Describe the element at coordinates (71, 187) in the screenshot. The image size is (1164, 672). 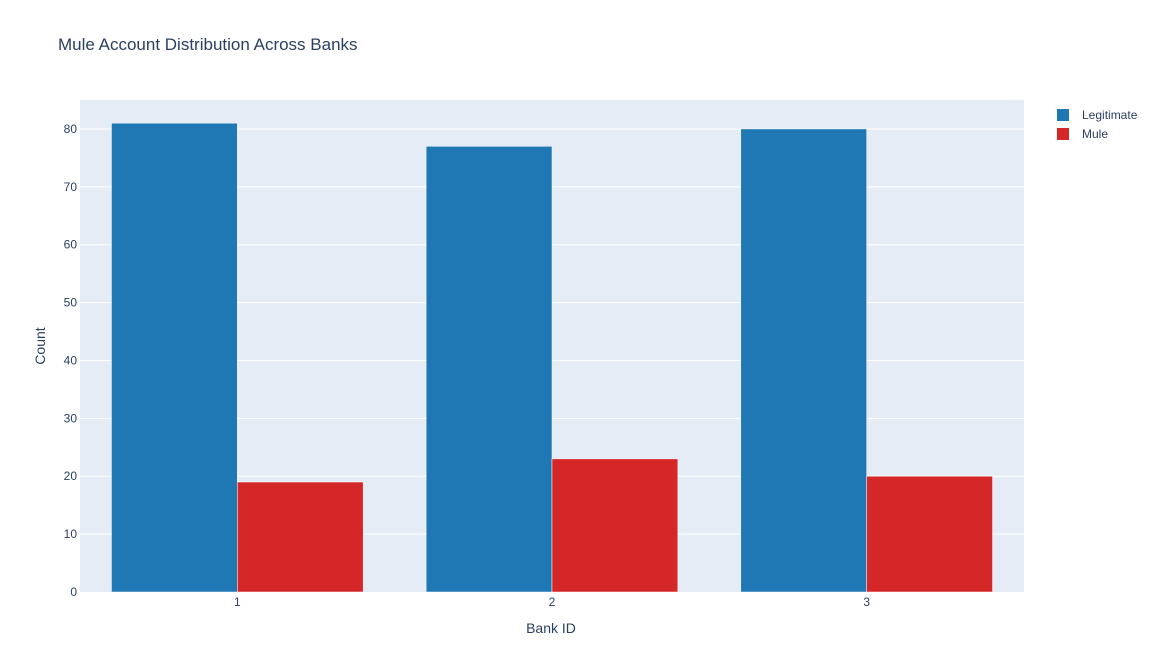
I see `y-tick-label: 70` at that location.